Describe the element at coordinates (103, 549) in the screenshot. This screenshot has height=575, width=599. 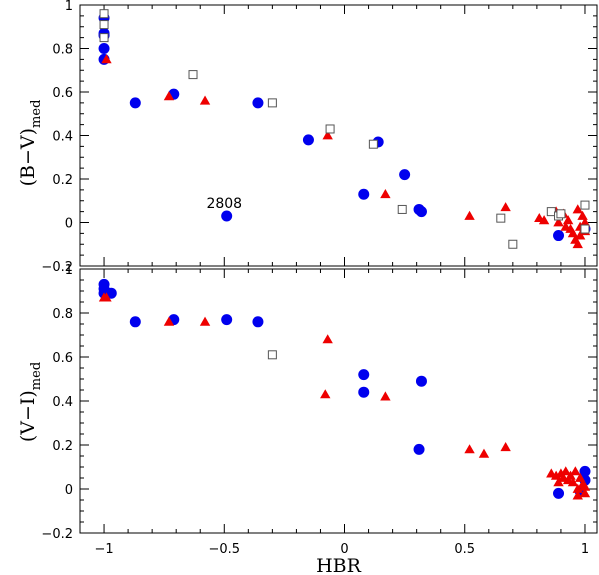
I see `x-tick-label: −1` at that location.